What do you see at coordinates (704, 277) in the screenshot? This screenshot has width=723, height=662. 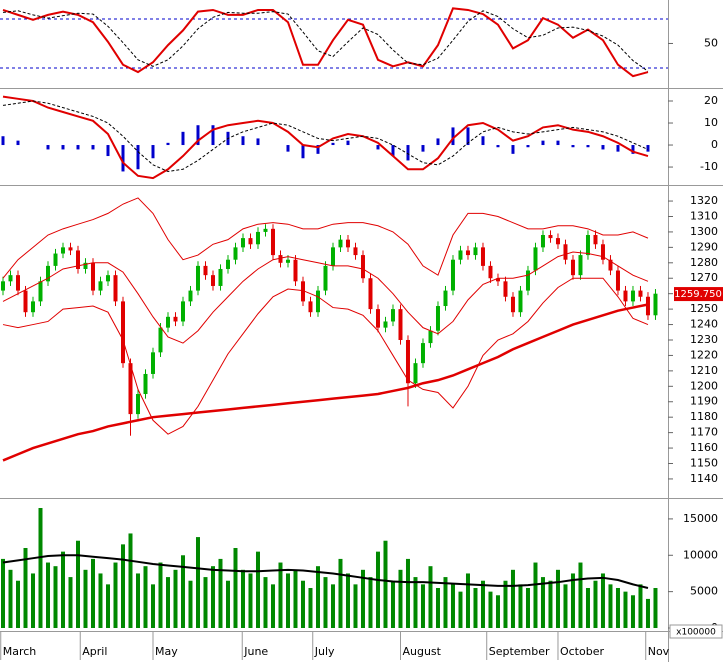 I see `y-tick-label: 1270` at bounding box center [704, 277].